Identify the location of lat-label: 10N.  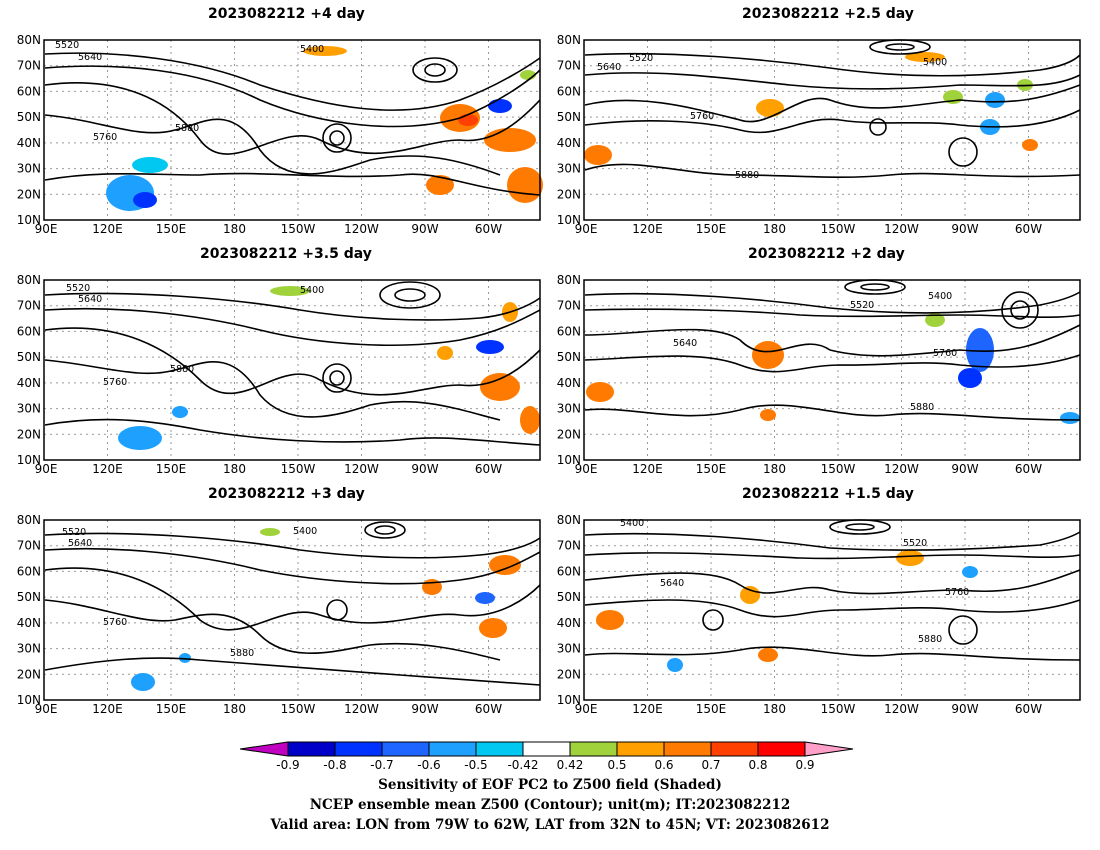
(569, 460).